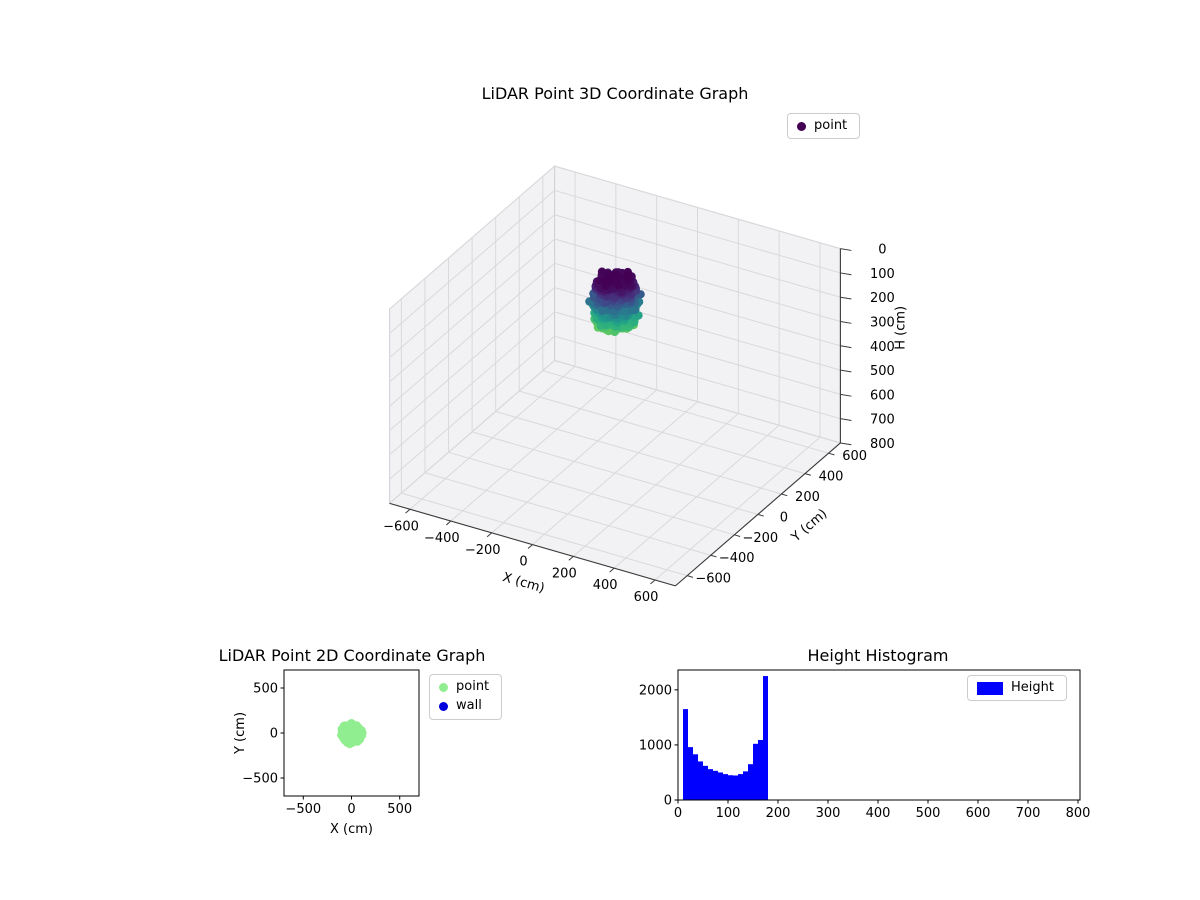  What do you see at coordinates (990, 688) in the screenshot?
I see `height-patch-icon` at bounding box center [990, 688].